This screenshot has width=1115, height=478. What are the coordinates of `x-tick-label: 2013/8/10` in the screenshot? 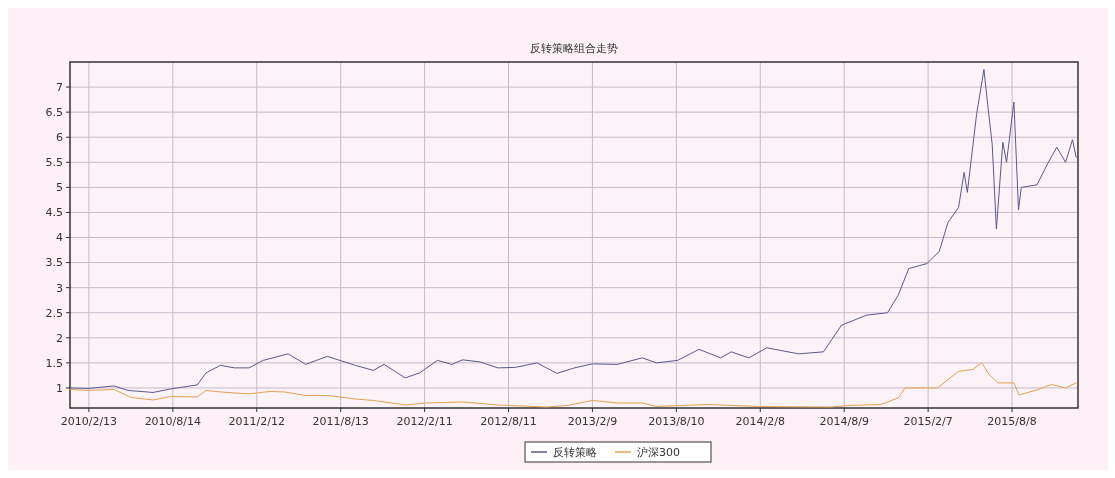 It's located at (676, 421).